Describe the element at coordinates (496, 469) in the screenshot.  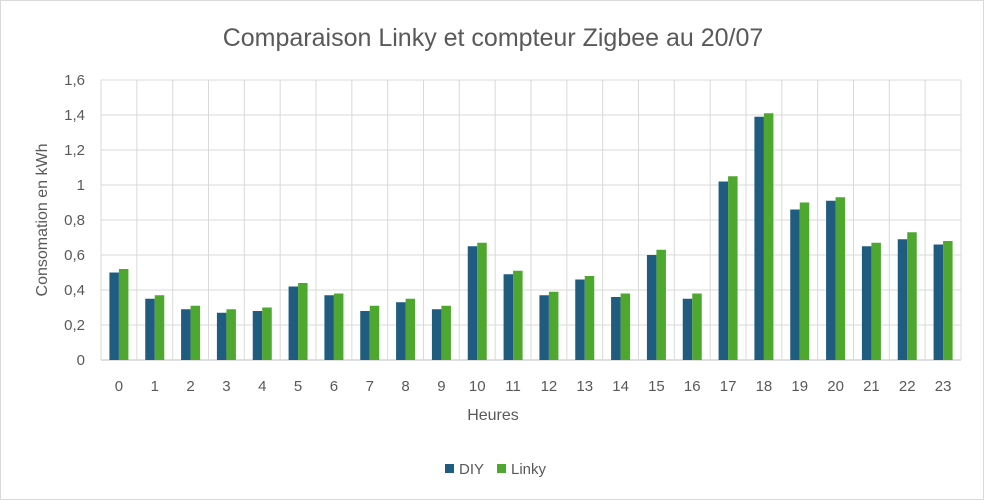
I see `legend: DIY Linky` at that location.